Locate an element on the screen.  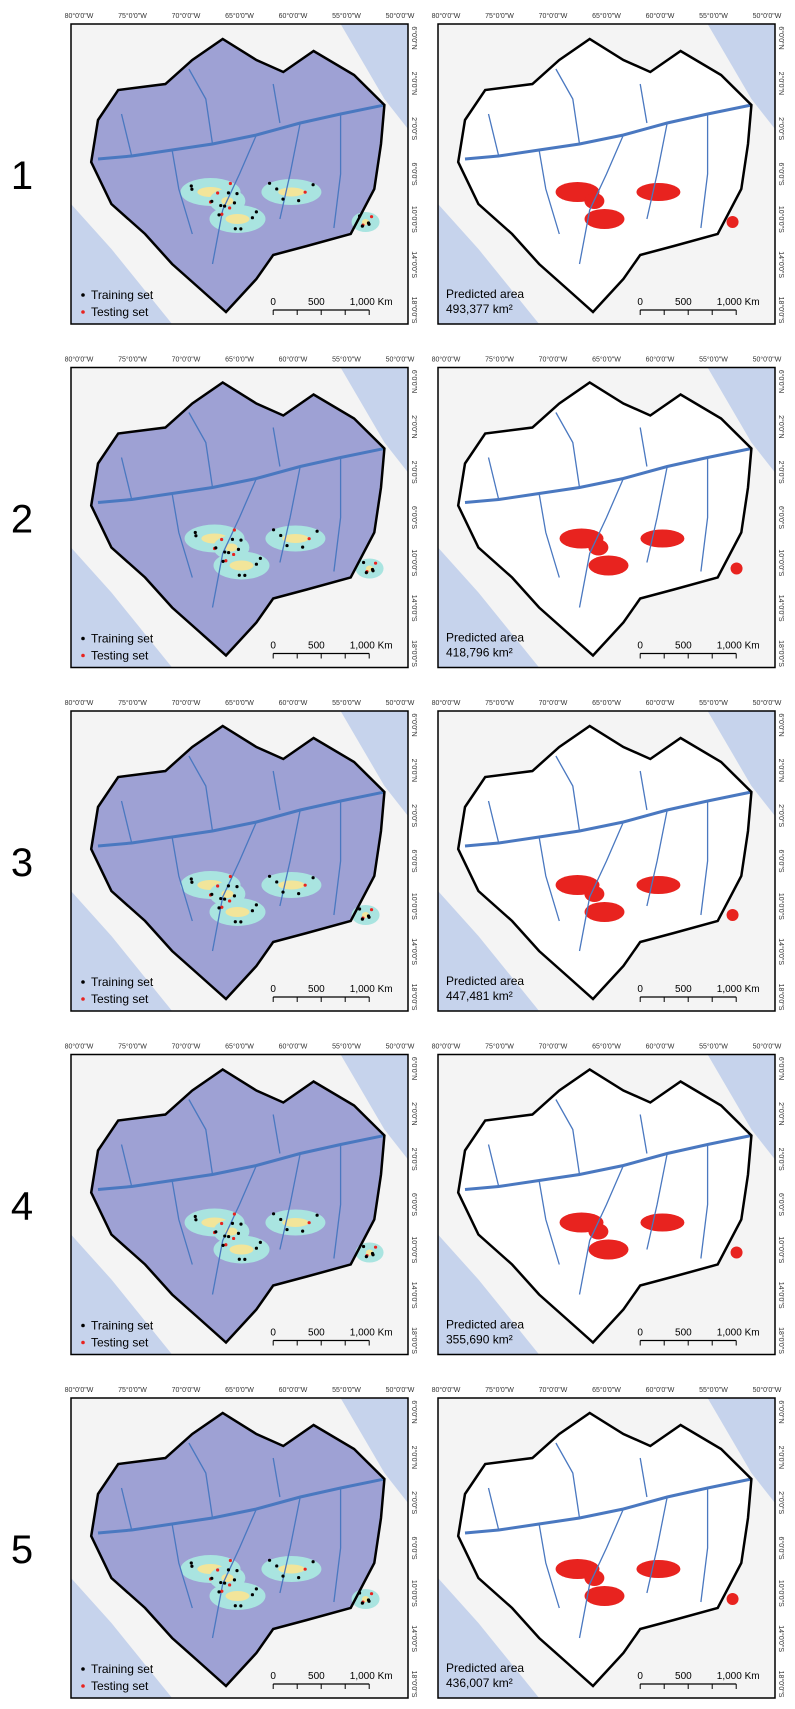
legend-testing: Testing set is located at coordinates (120, 656).